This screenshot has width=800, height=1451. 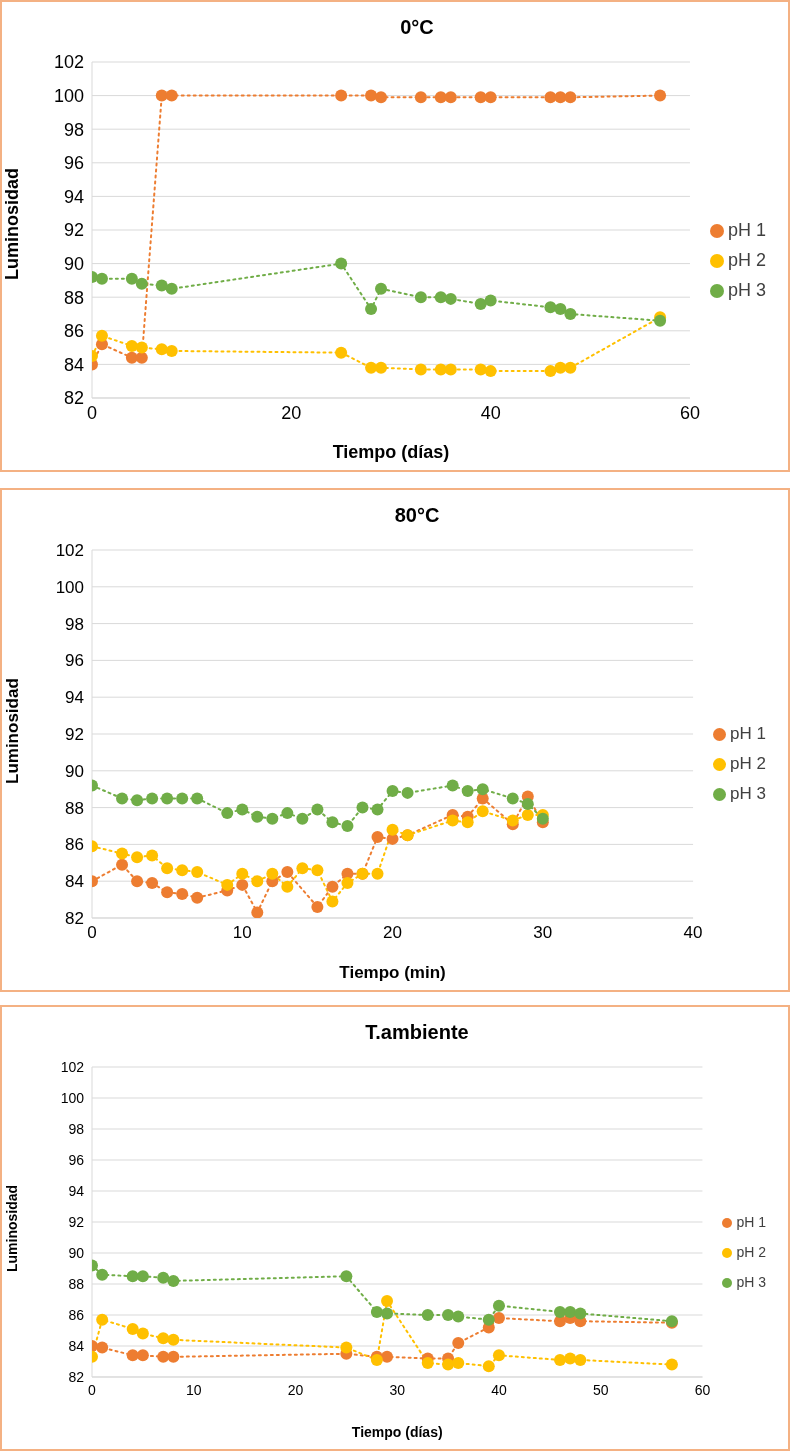 What do you see at coordinates (417, 515) in the screenshot?
I see `chart-title: 80°C` at bounding box center [417, 515].